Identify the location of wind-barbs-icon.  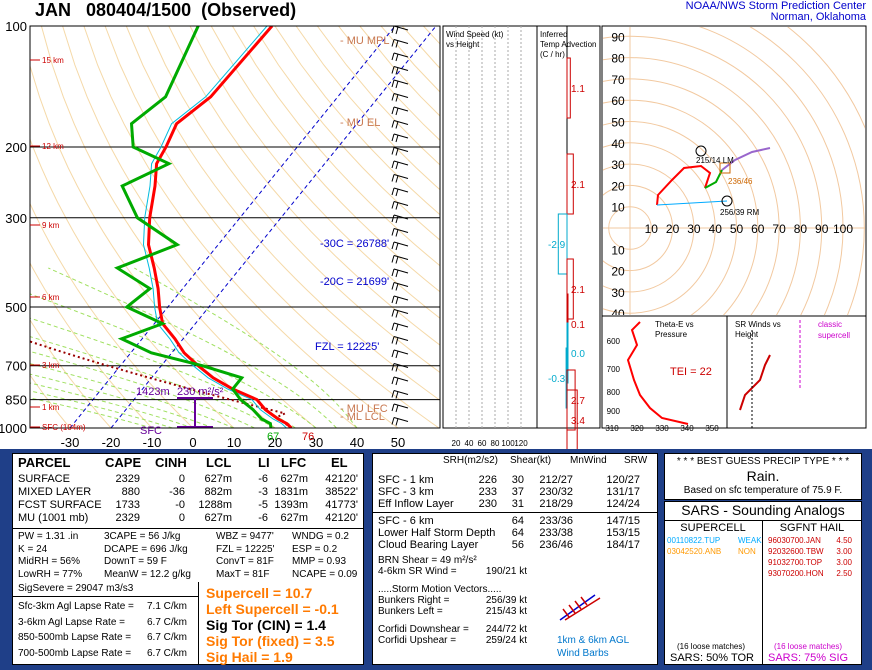
(580, 607).